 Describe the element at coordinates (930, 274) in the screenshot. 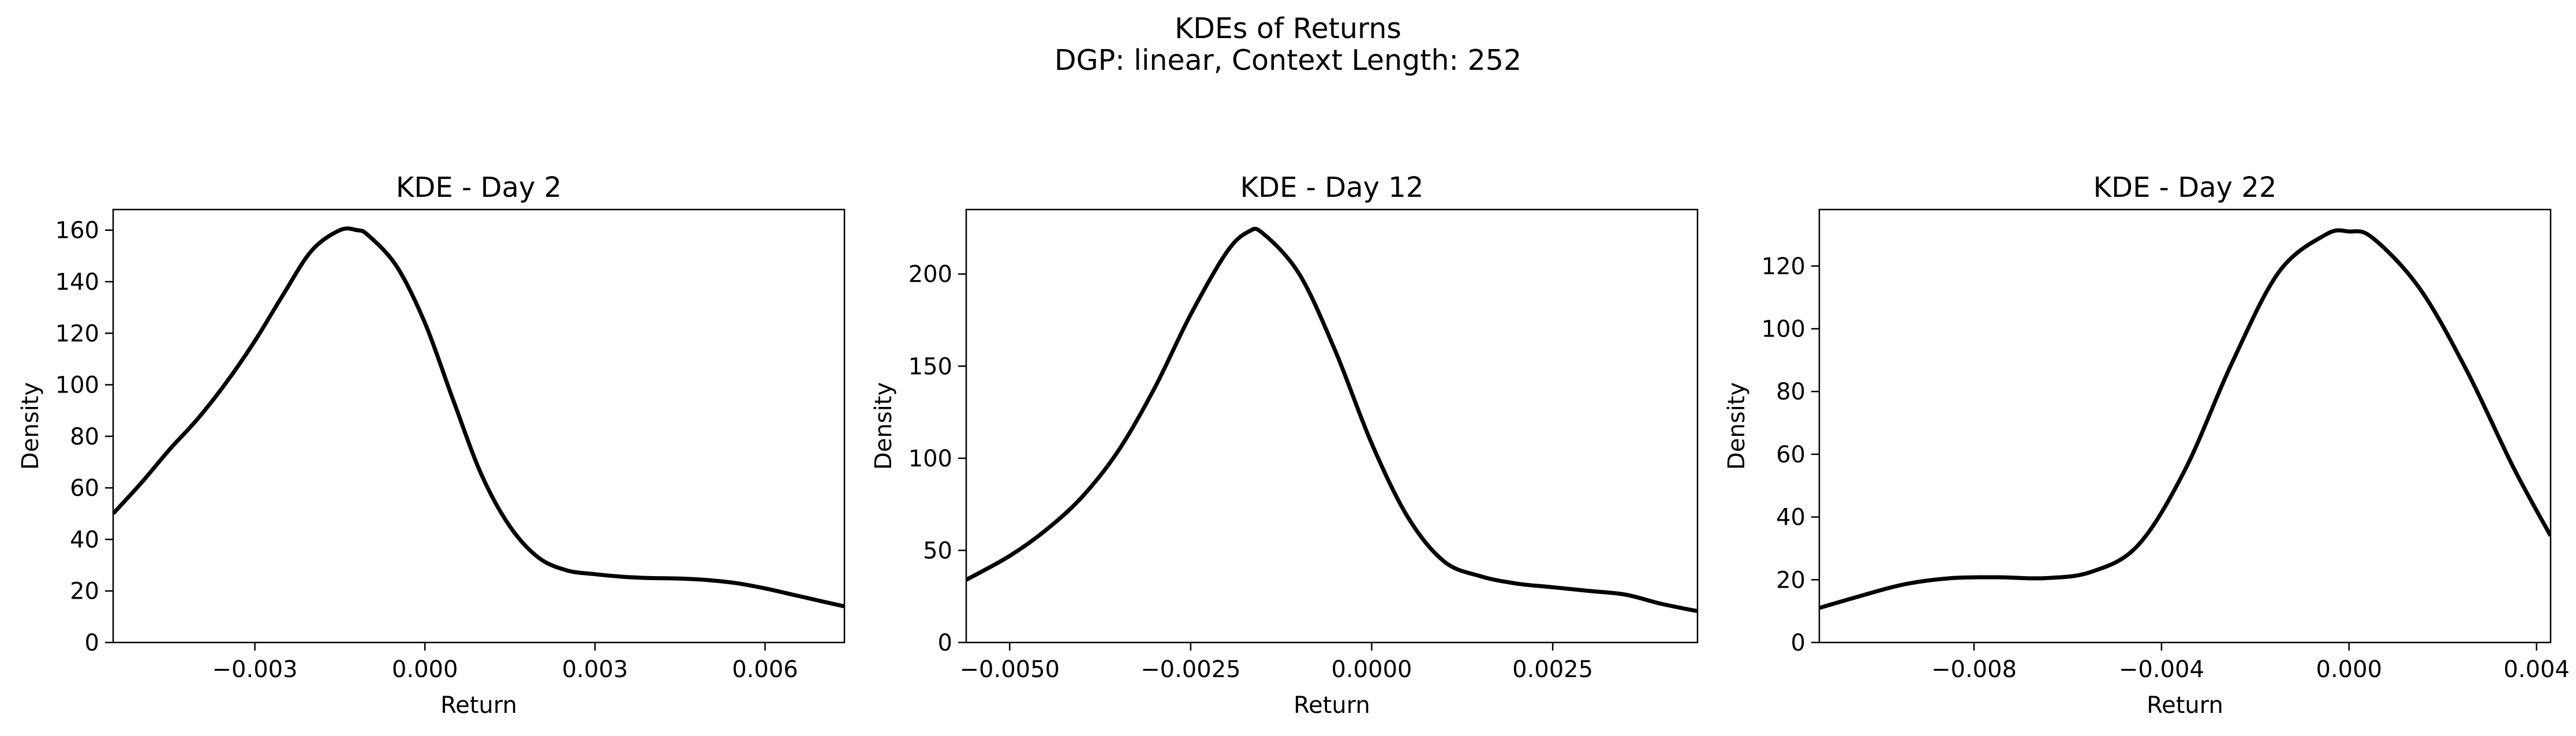

I see `y-tick-label: 200` at that location.